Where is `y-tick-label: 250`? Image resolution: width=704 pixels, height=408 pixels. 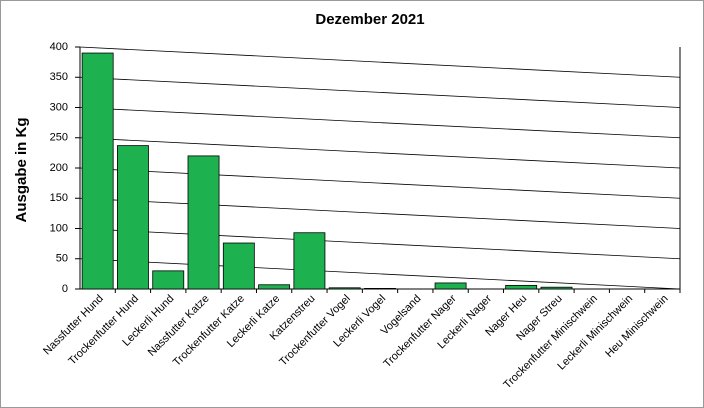
y-tick-label: 250 is located at coordinates (59, 138).